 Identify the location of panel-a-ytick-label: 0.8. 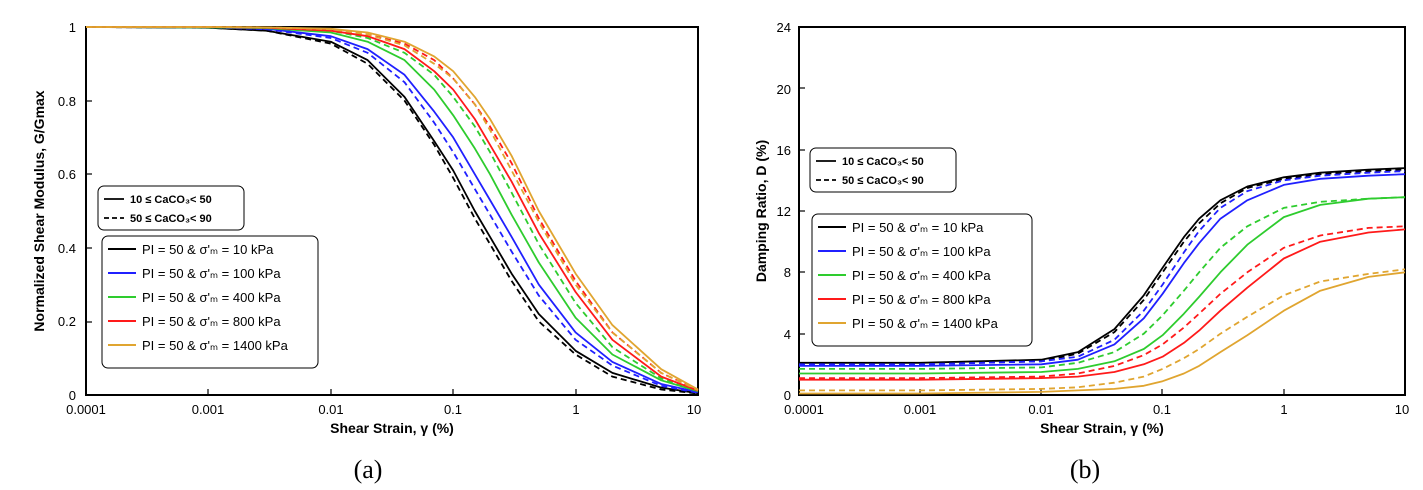
(67, 101).